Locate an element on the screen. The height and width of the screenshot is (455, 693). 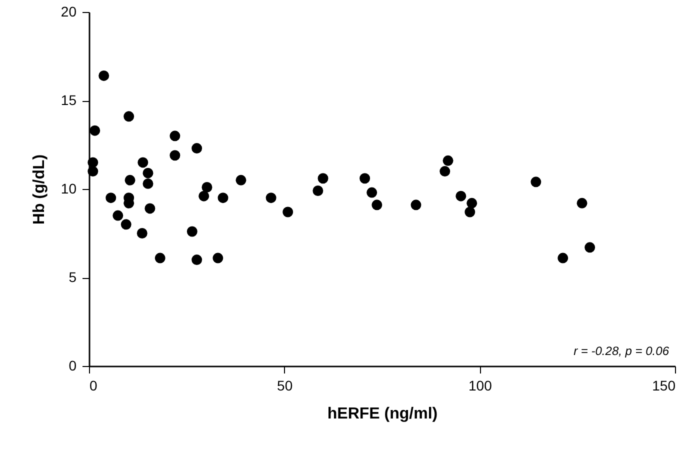
y-tick-label: 0 is located at coordinates (72, 366).